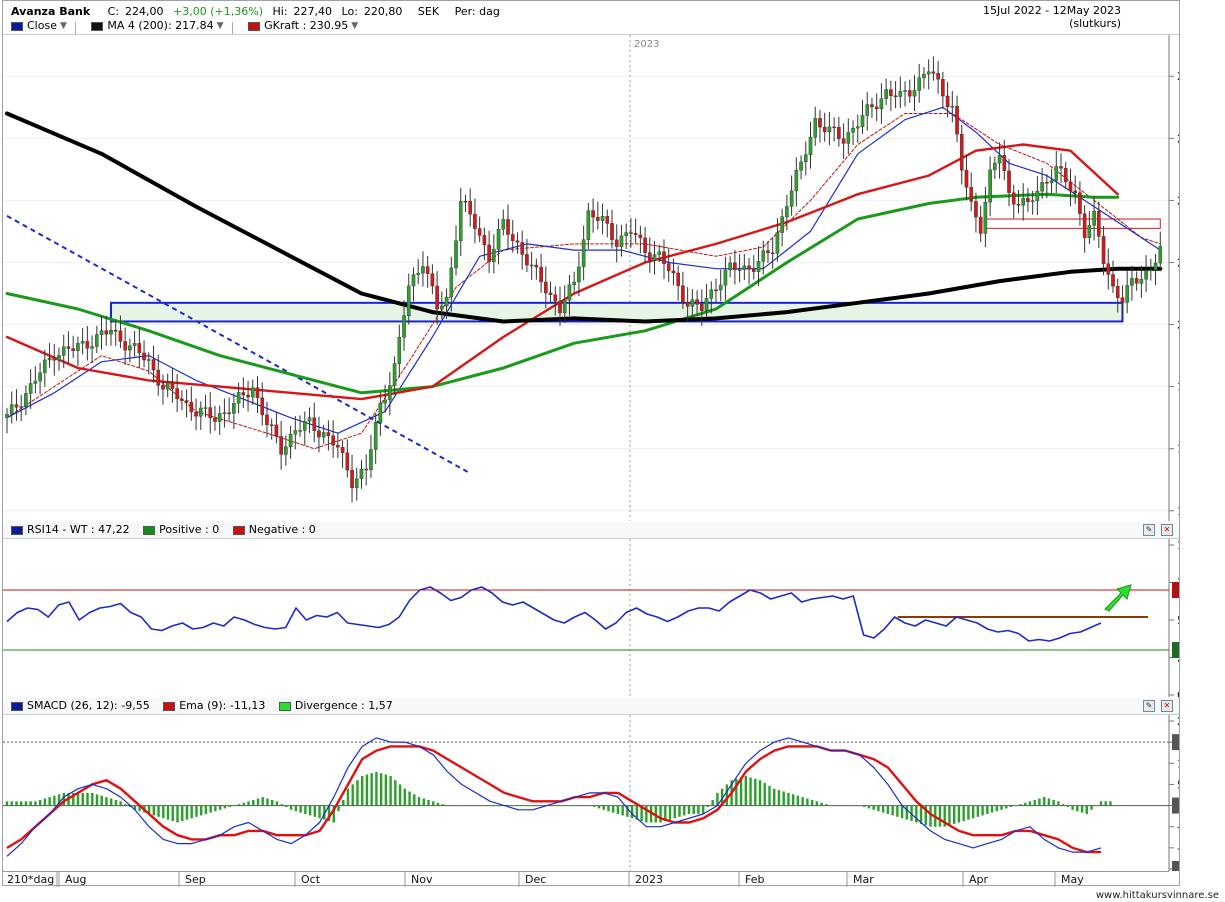 This screenshot has height=902, width=1225. What do you see at coordinates (303, 26) in the screenshot?
I see `legend-gkraft: GKraft : 230.95 ▼` at bounding box center [303, 26].